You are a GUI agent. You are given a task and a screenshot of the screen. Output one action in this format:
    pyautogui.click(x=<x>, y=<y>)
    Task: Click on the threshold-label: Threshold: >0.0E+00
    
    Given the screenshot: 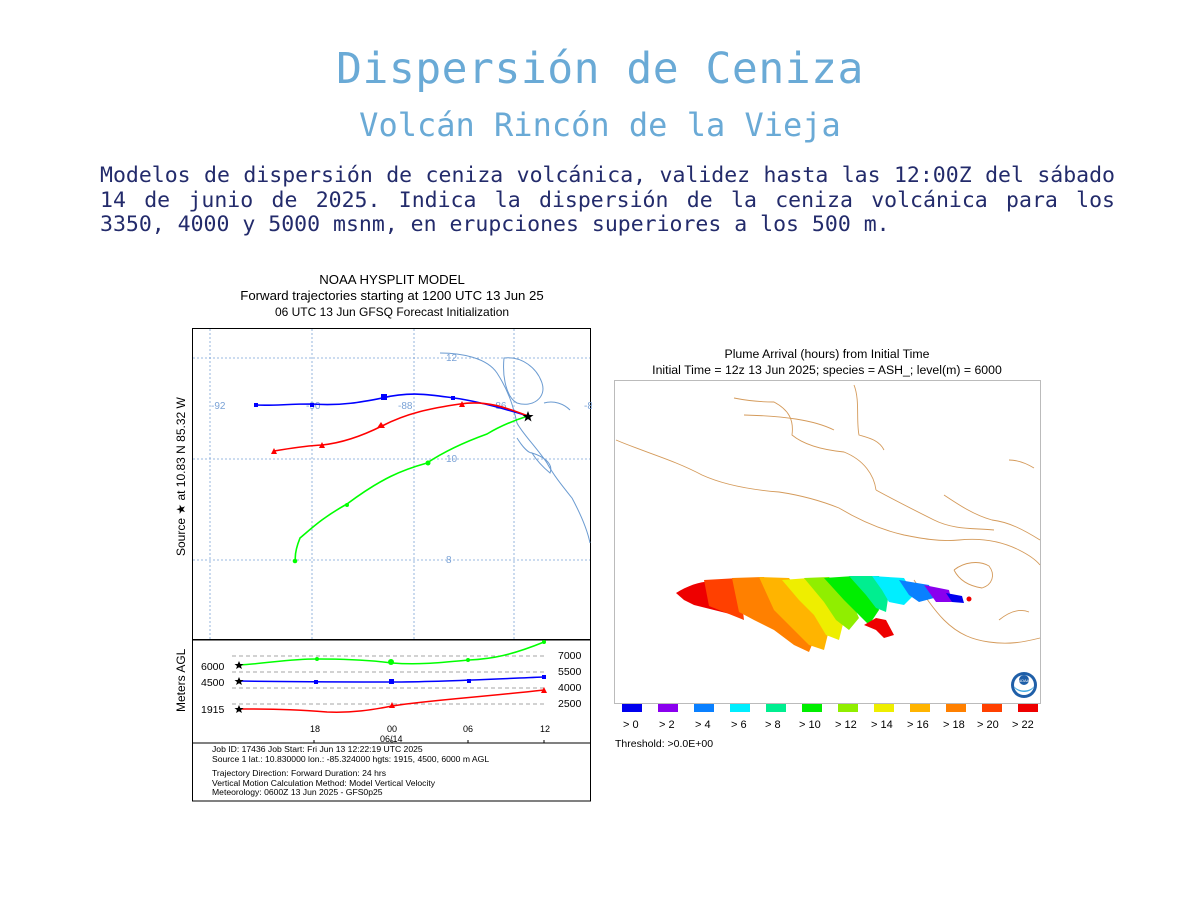 What is the action you would take?
    pyautogui.click(x=664, y=744)
    